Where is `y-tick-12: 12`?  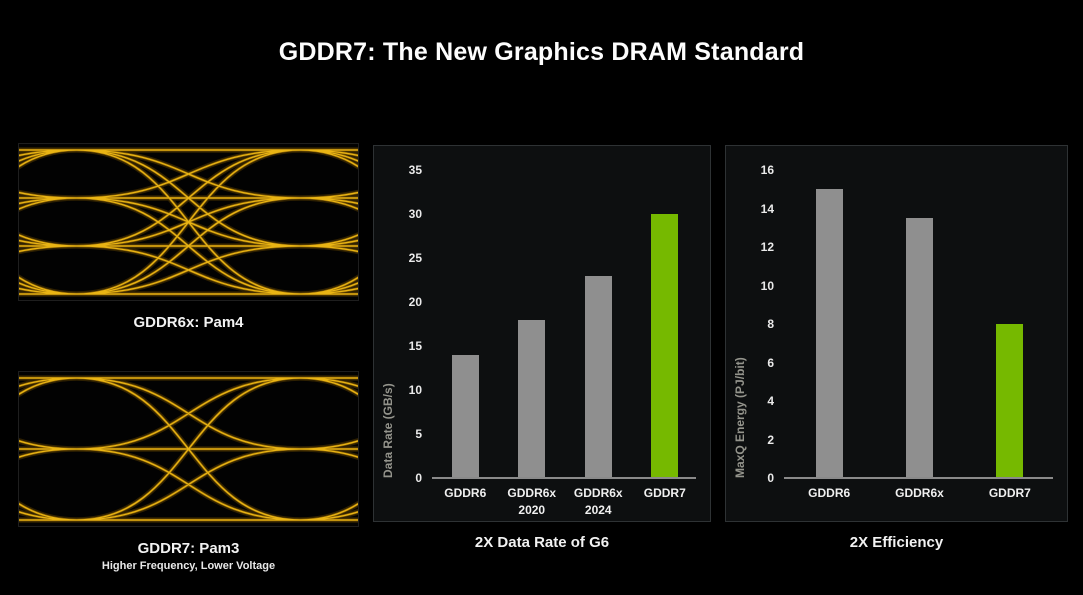
y-tick-12: 12 is located at coordinates (767, 247).